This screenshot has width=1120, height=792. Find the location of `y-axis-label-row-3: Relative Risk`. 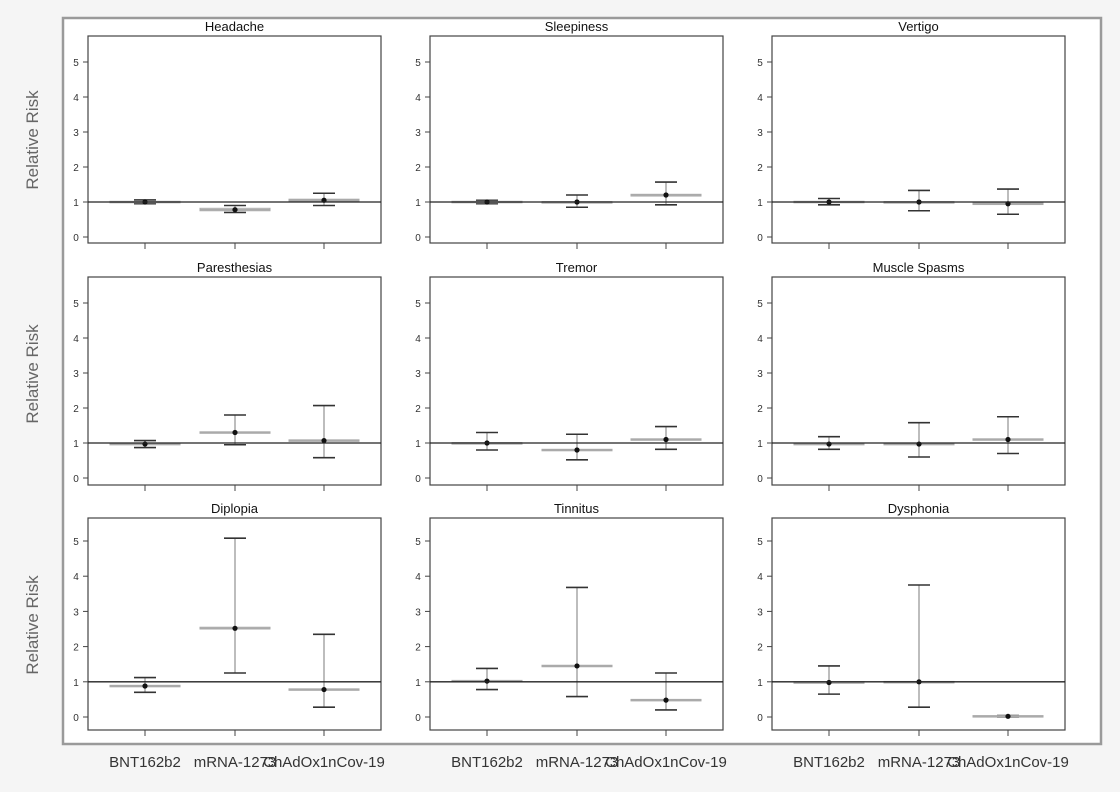

y-axis-label-row-3: Relative Risk is located at coordinates (32, 625).